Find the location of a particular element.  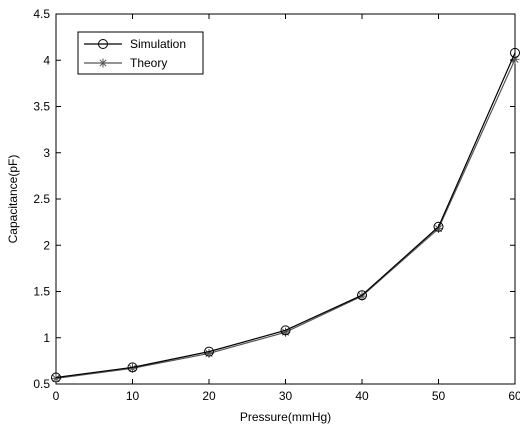

x-tick-label: 30 is located at coordinates (286, 396).